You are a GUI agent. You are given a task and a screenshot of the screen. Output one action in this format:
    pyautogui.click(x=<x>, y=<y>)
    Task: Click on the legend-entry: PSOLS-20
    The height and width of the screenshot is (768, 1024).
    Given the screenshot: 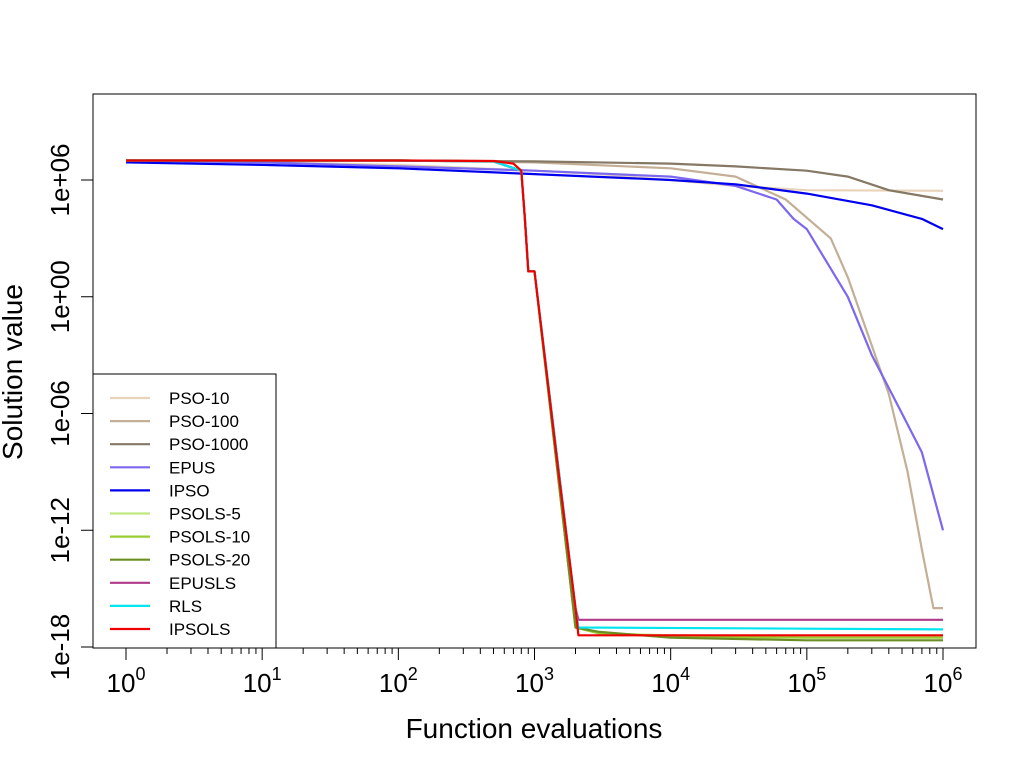 What is the action you would take?
    pyautogui.click(x=180, y=560)
    